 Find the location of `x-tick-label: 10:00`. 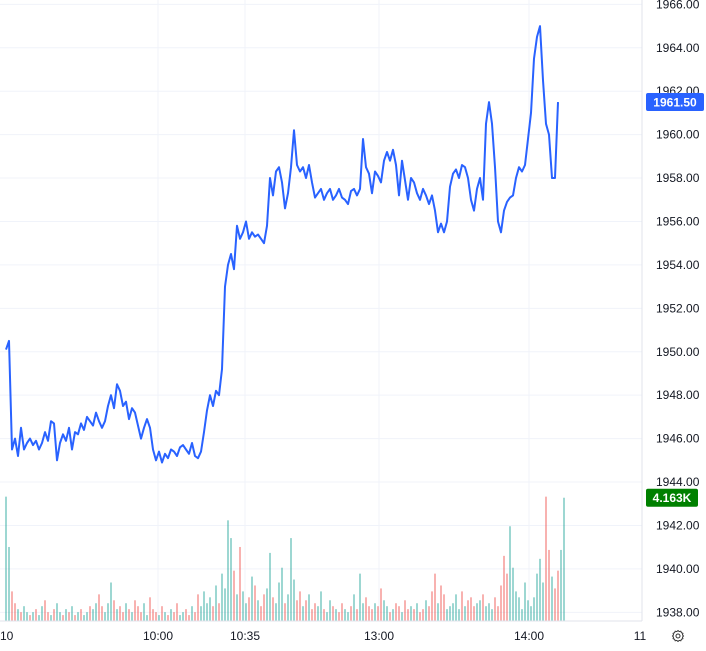

x-tick-label: 10:00 is located at coordinates (158, 636).